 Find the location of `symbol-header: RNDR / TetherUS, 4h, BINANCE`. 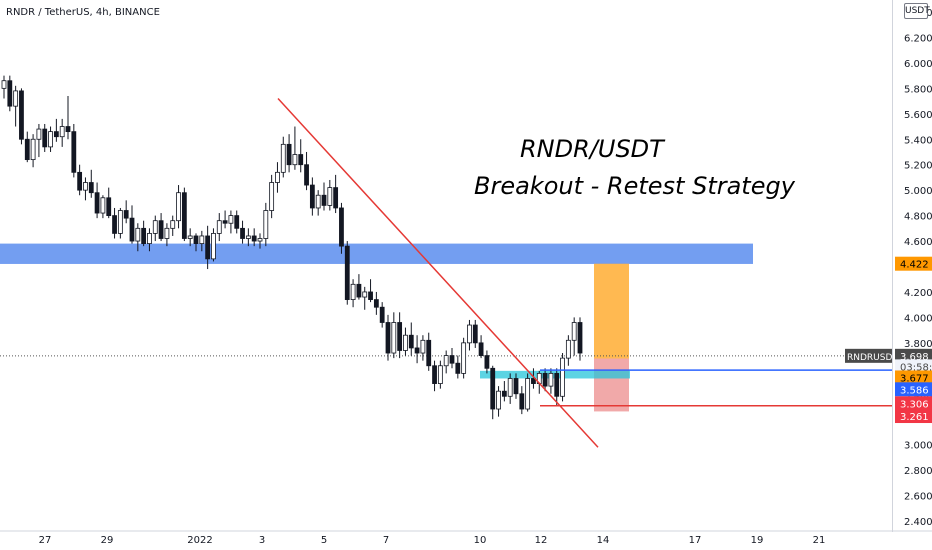

symbol-header: RNDR / TetherUS, 4h, BINANCE is located at coordinates (83, 12).